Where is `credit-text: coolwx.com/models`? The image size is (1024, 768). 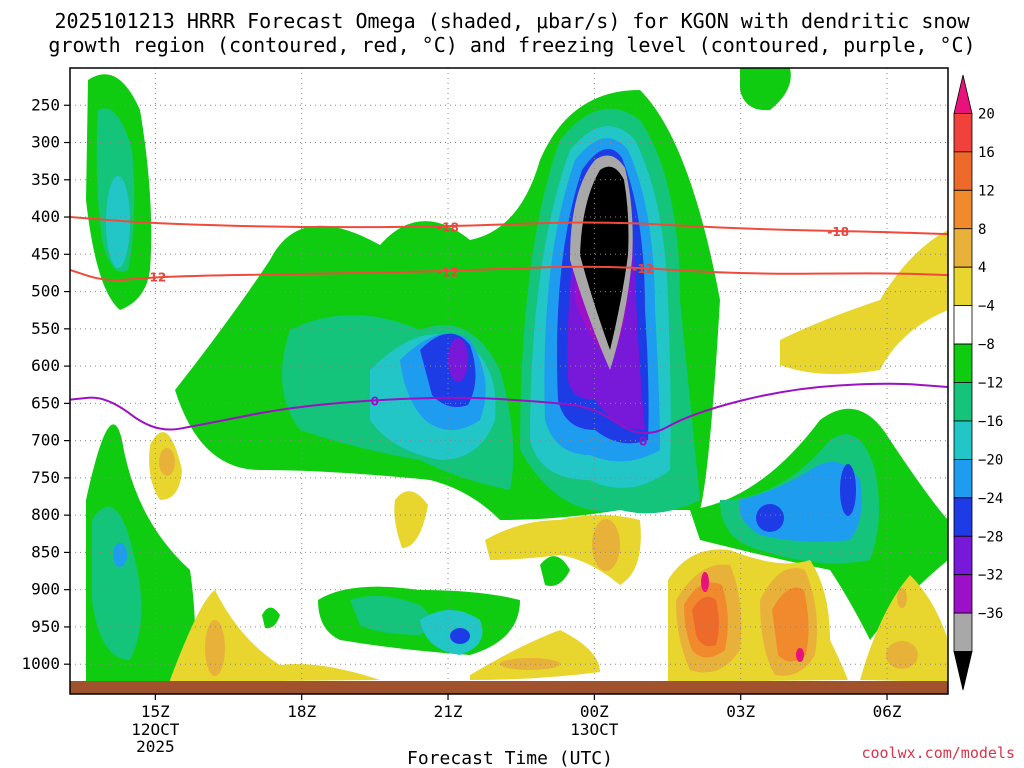 credit-text: coolwx.com/models is located at coordinates (938, 753).